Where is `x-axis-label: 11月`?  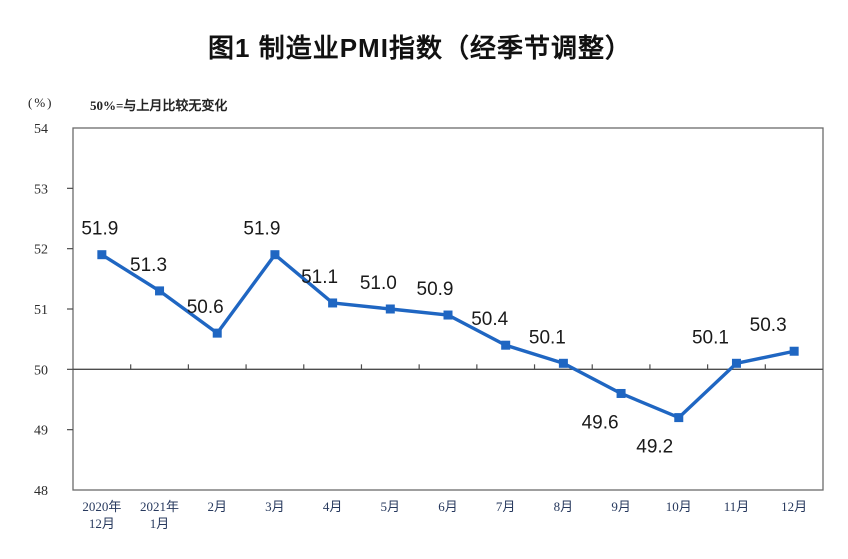
x-axis-label: 11月 is located at coordinates (737, 506).